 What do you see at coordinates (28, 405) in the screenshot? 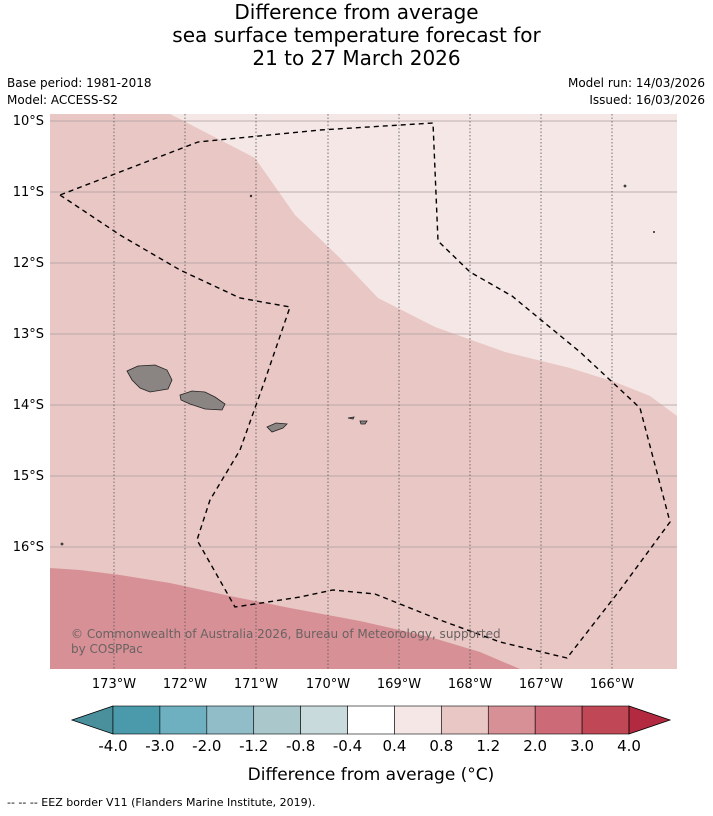
I see `lat-label: 14°S` at bounding box center [28, 405].